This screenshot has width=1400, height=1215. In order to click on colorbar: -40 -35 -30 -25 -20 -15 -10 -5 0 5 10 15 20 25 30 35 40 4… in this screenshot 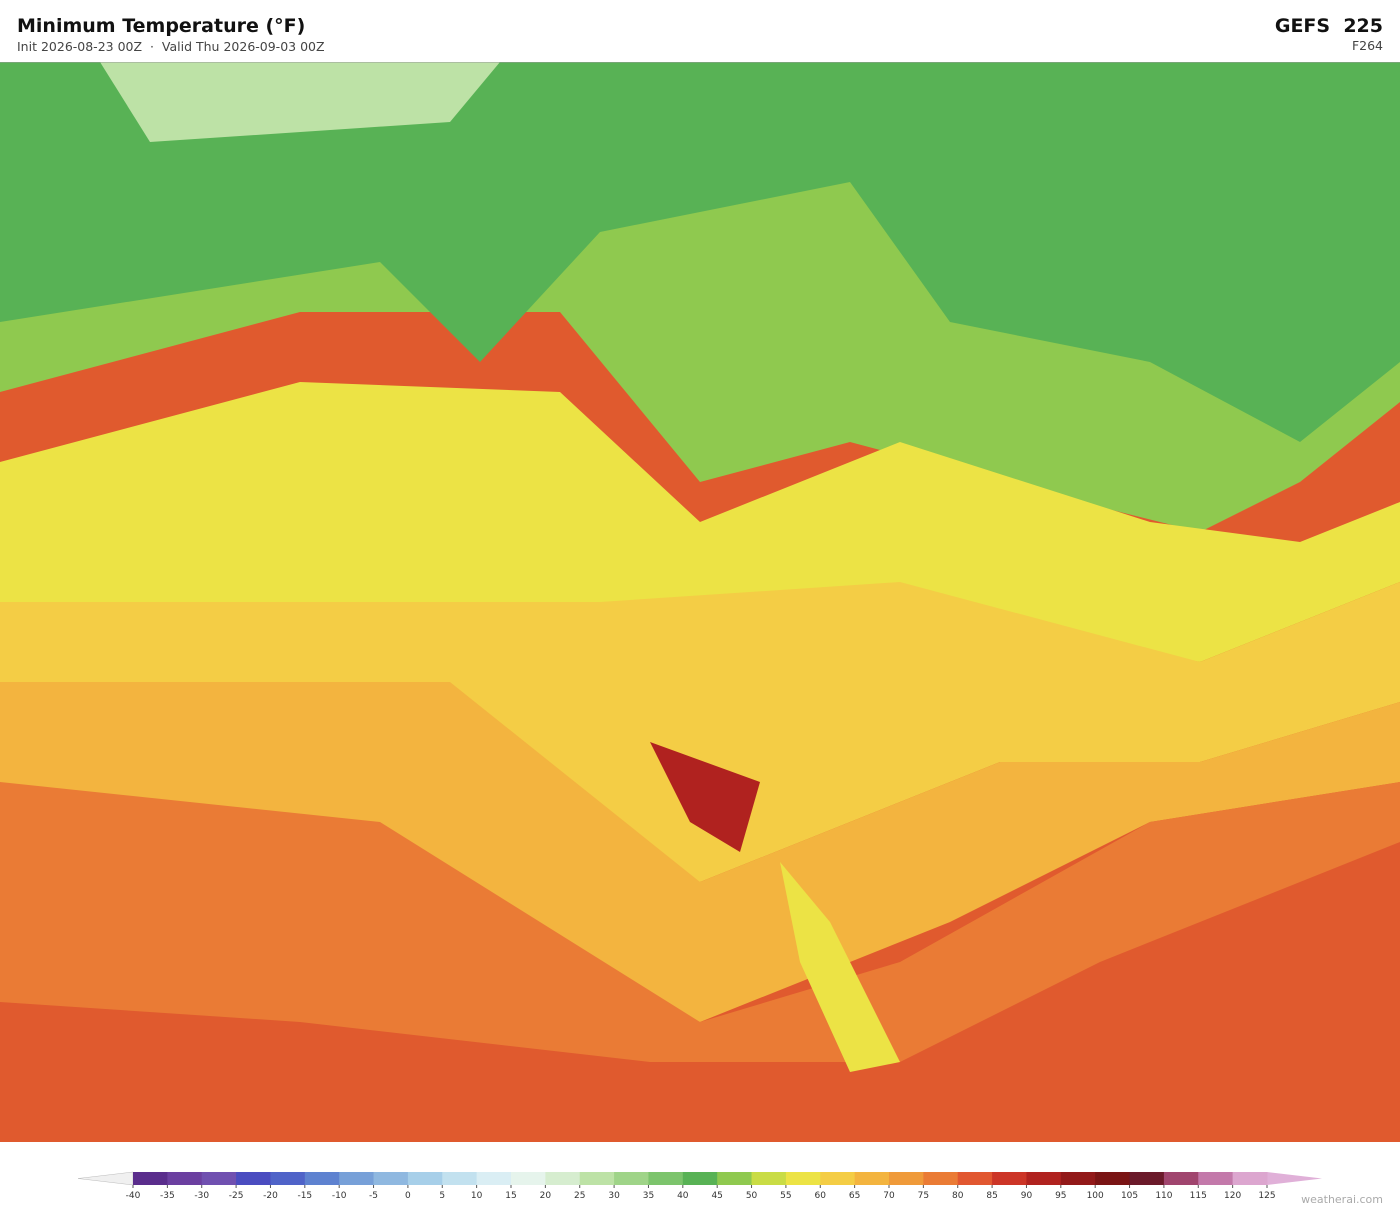, I will do `click(699, 1186)`.